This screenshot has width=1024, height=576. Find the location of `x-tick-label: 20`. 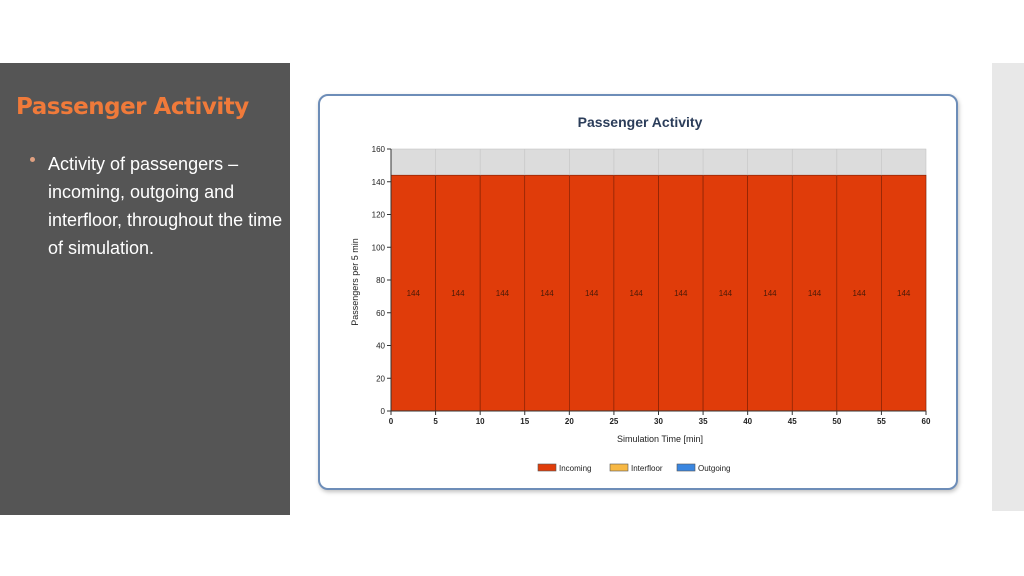

x-tick-label: 20 is located at coordinates (569, 421).